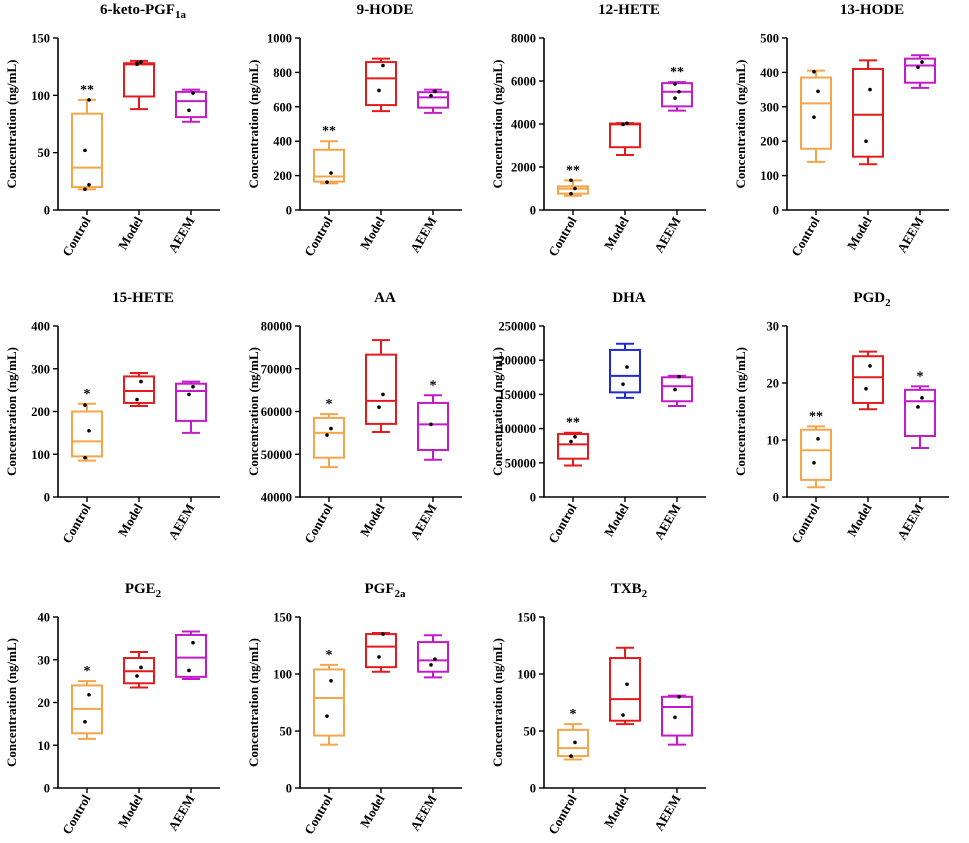  I want to click on y-tick-label: 30, so click(773, 327).